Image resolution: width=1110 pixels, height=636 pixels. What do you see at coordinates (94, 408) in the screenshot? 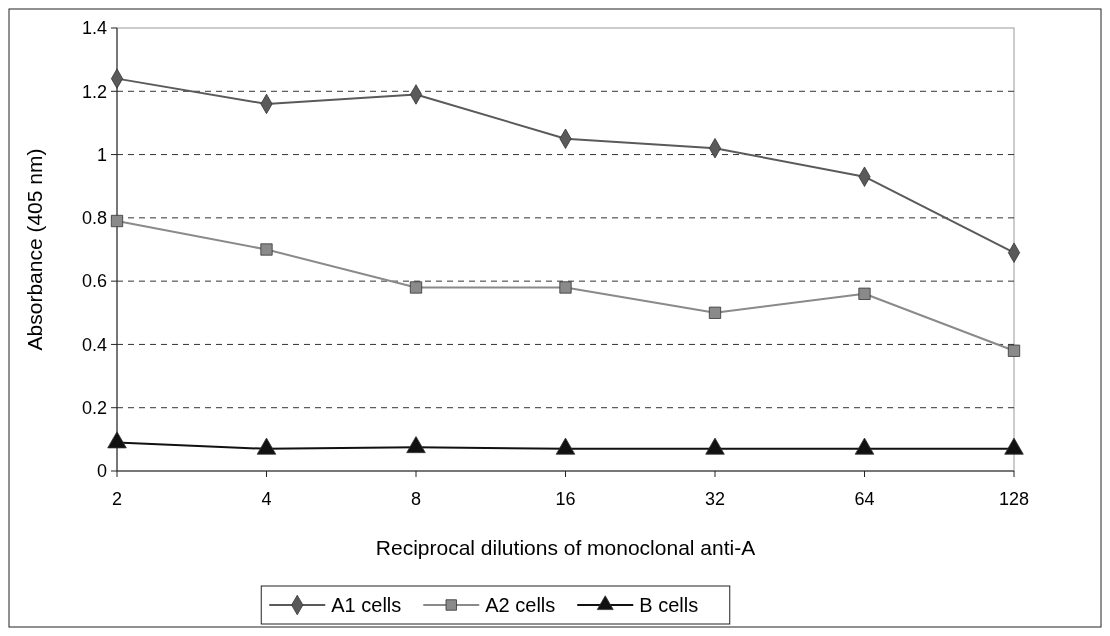
I see `y-tick-label: 0.2` at bounding box center [94, 408].